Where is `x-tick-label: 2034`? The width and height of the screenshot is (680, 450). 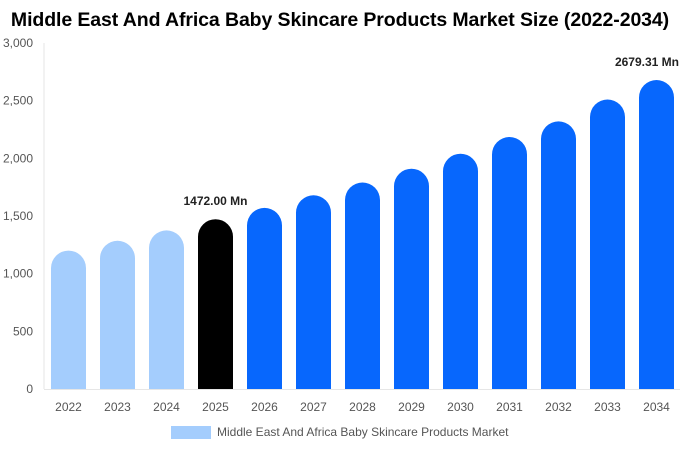
x-tick-label: 2034 is located at coordinates (656, 407).